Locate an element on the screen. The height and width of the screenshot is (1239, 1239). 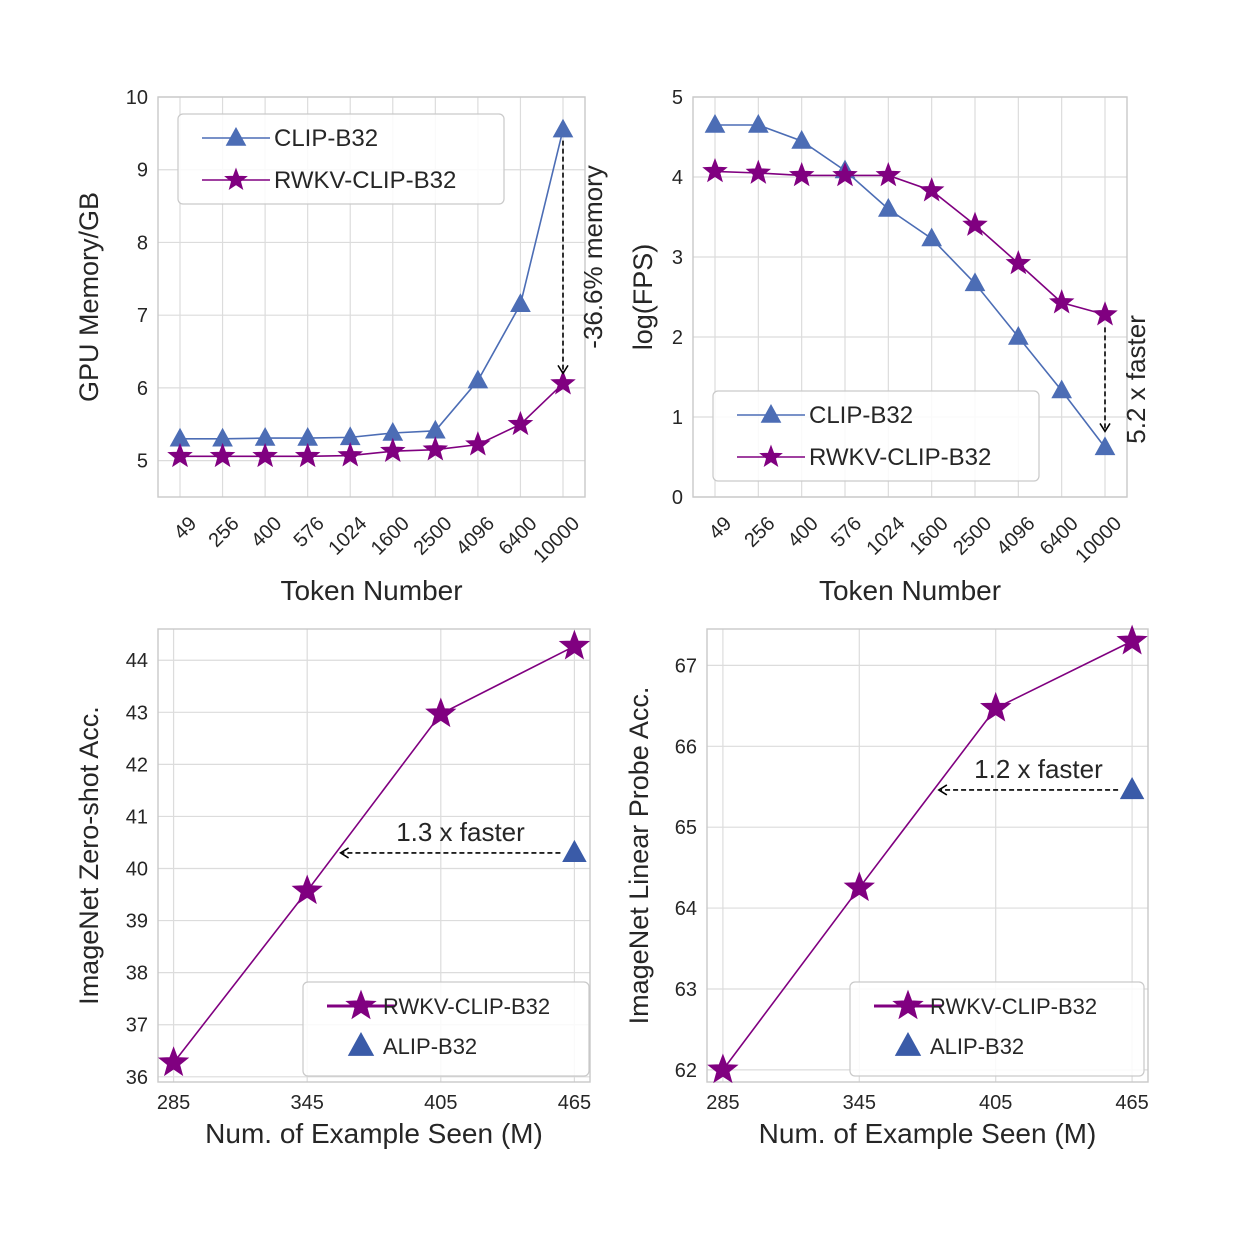
y-axis-label: ImageNet Linear Probe Acc. is located at coordinates (639, 856).